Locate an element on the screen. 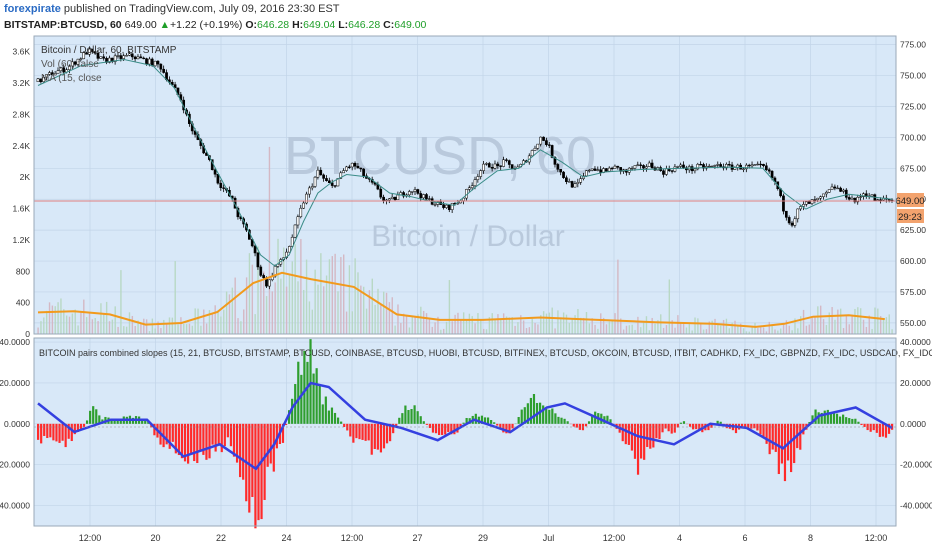 The width and height of the screenshot is (932, 555). time-axis-tick: 12:00 is located at coordinates (876, 538).